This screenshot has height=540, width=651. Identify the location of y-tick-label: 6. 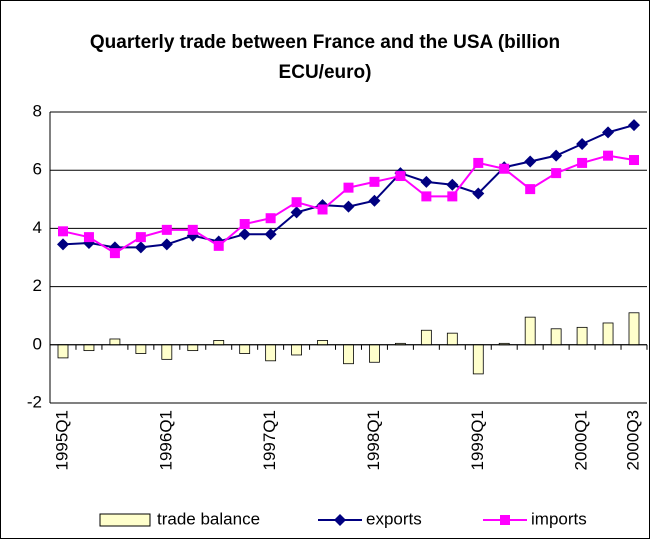
(37, 169).